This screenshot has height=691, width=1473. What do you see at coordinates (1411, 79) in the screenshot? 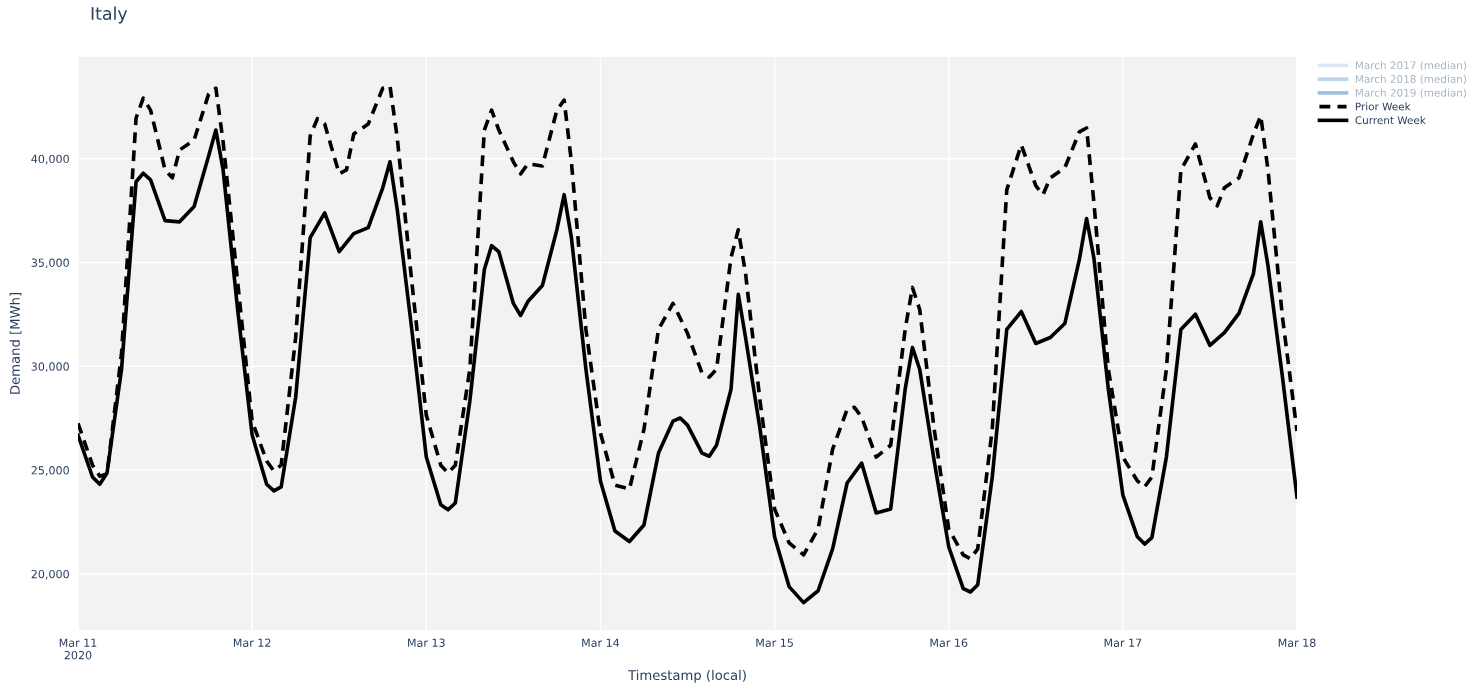
I see `legend-label: March 2018 (median)` at bounding box center [1411, 79].